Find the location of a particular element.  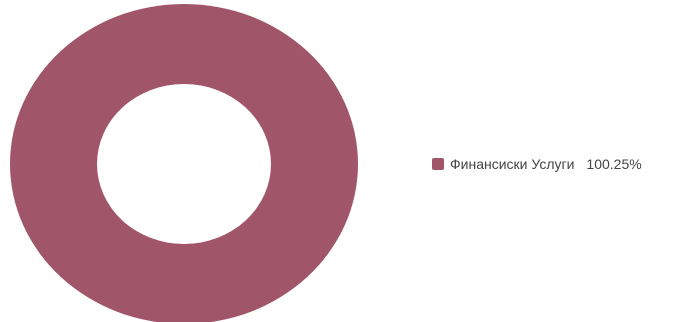

legend-label: Финансиски Услуги is located at coordinates (512, 164).